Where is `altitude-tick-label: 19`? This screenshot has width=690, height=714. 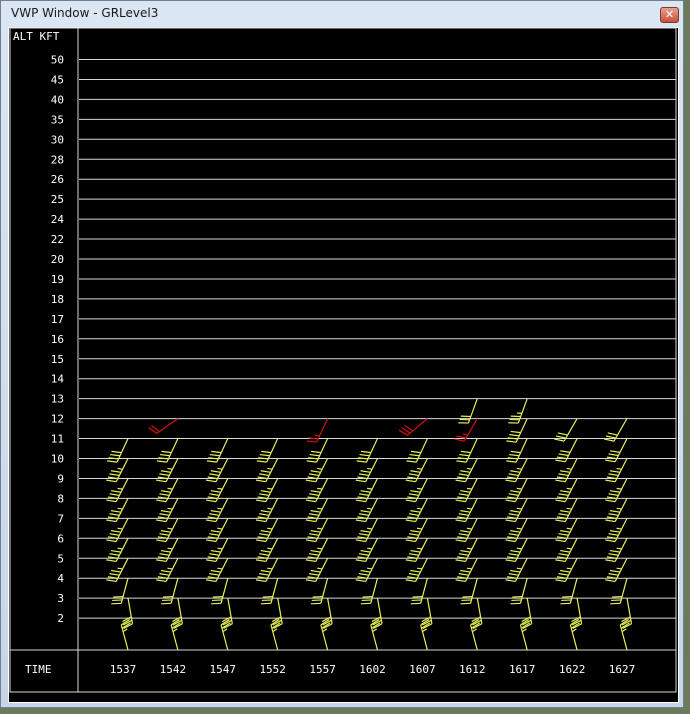 altitude-tick-label: 19 is located at coordinates (57, 279).